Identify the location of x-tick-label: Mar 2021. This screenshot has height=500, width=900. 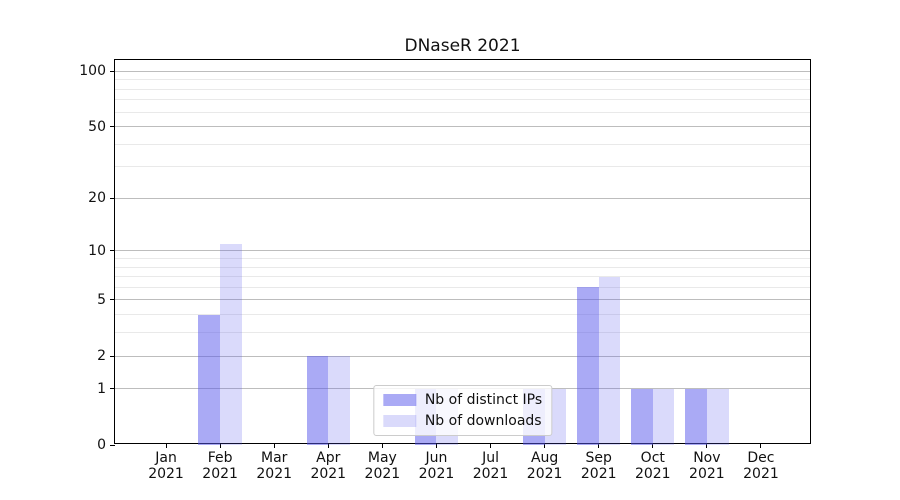
(274, 466).